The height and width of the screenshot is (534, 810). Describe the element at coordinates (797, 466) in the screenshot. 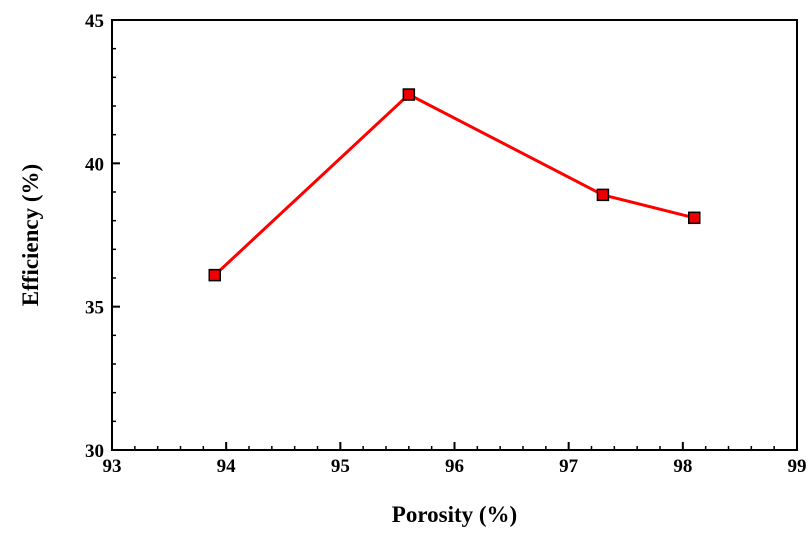

I see `x-tick-label: 99` at that location.